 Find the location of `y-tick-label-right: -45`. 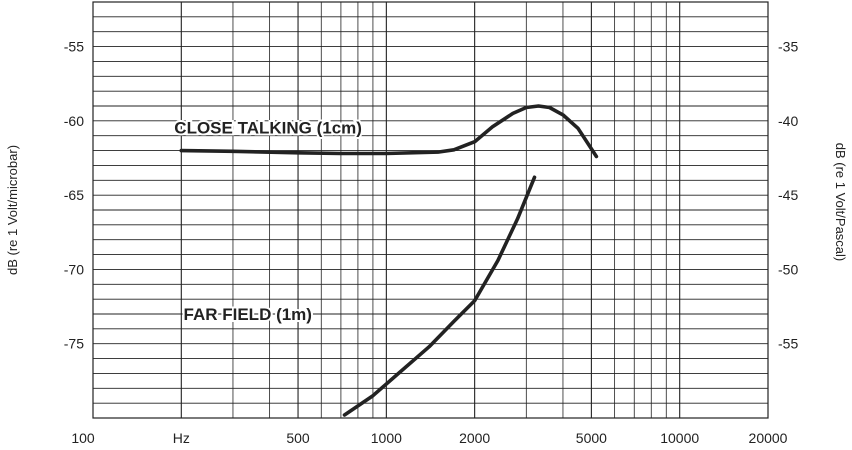

y-tick-label-right: -45 is located at coordinates (788, 195).